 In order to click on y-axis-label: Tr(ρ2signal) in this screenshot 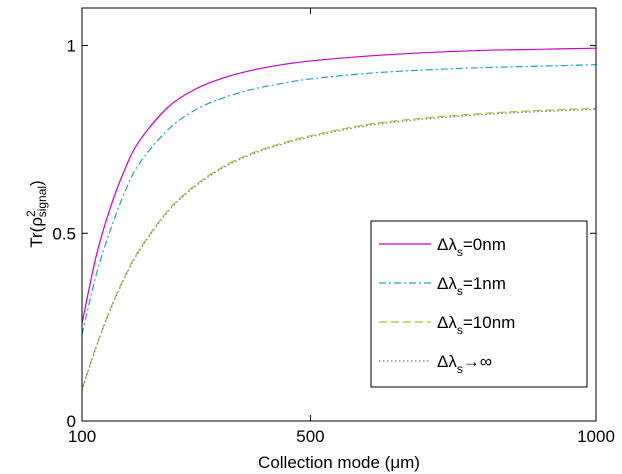, I will do `click(36, 213)`.